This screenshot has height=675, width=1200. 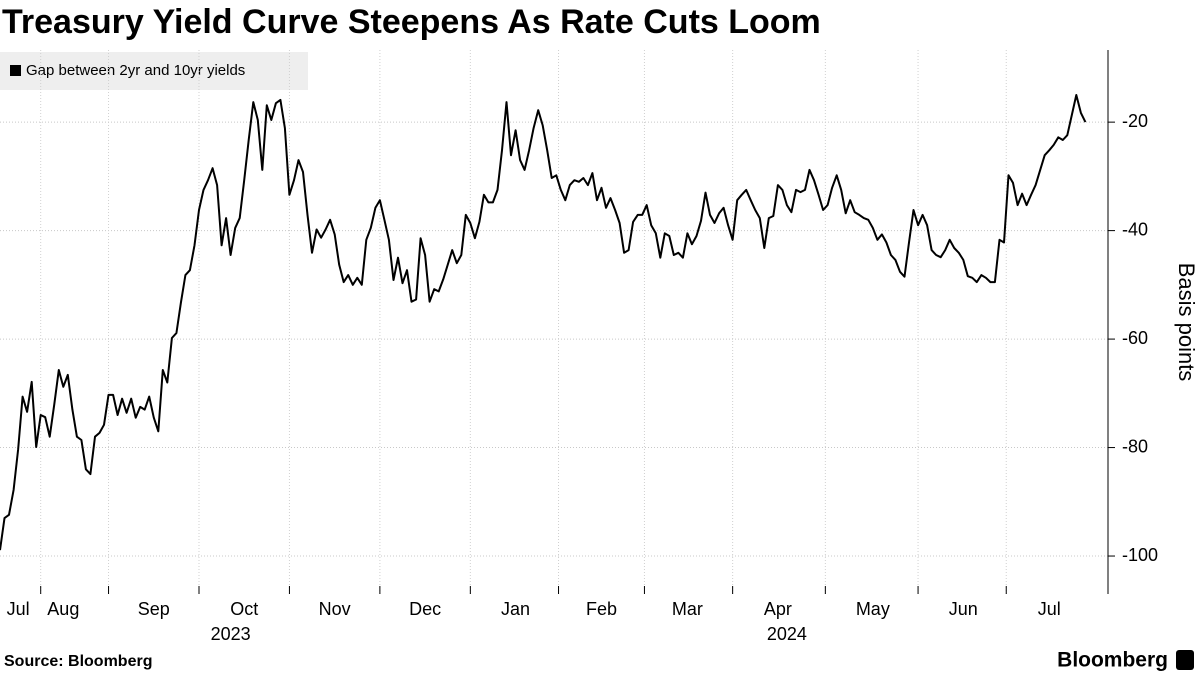 What do you see at coordinates (425, 609) in the screenshot?
I see `x-tick-label: Dec` at bounding box center [425, 609].